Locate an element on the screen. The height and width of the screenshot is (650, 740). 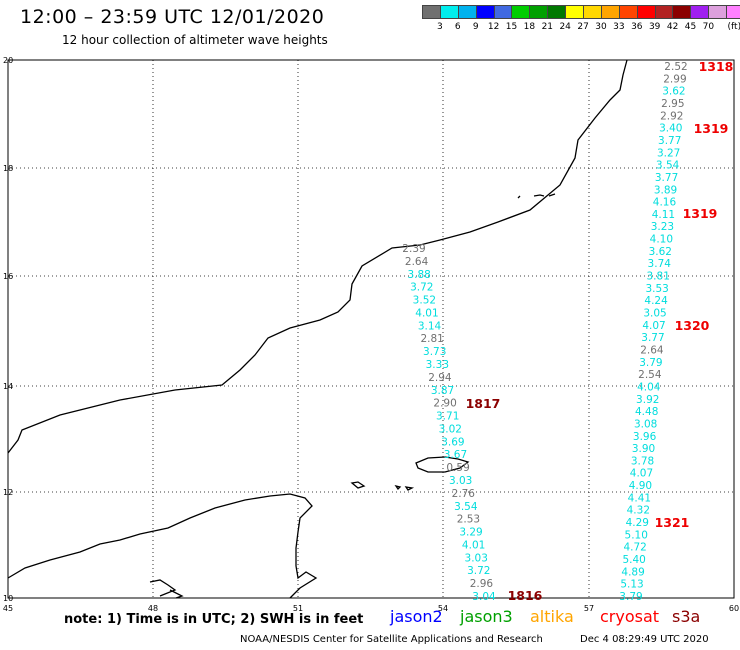
wave-height-value: 5.40 is located at coordinates (633, 560).